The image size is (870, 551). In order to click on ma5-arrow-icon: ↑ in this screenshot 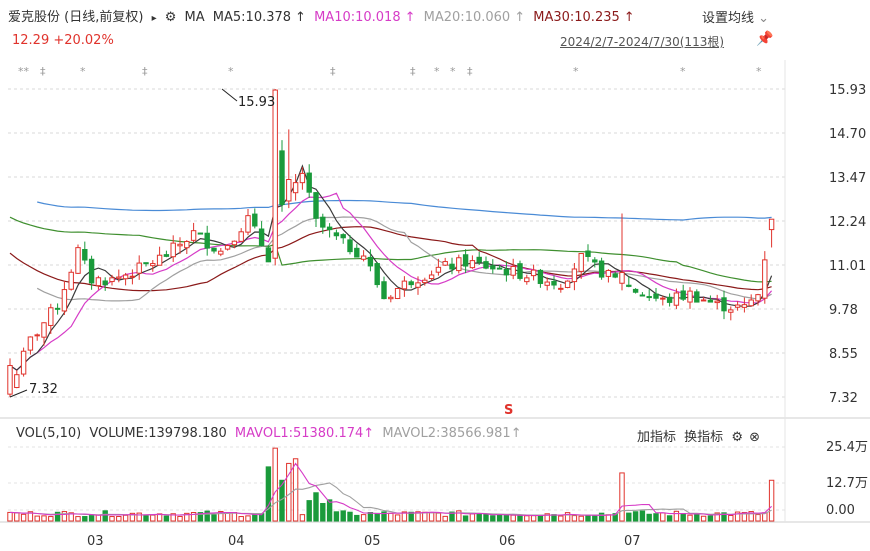, I will do `click(300, 17)`.